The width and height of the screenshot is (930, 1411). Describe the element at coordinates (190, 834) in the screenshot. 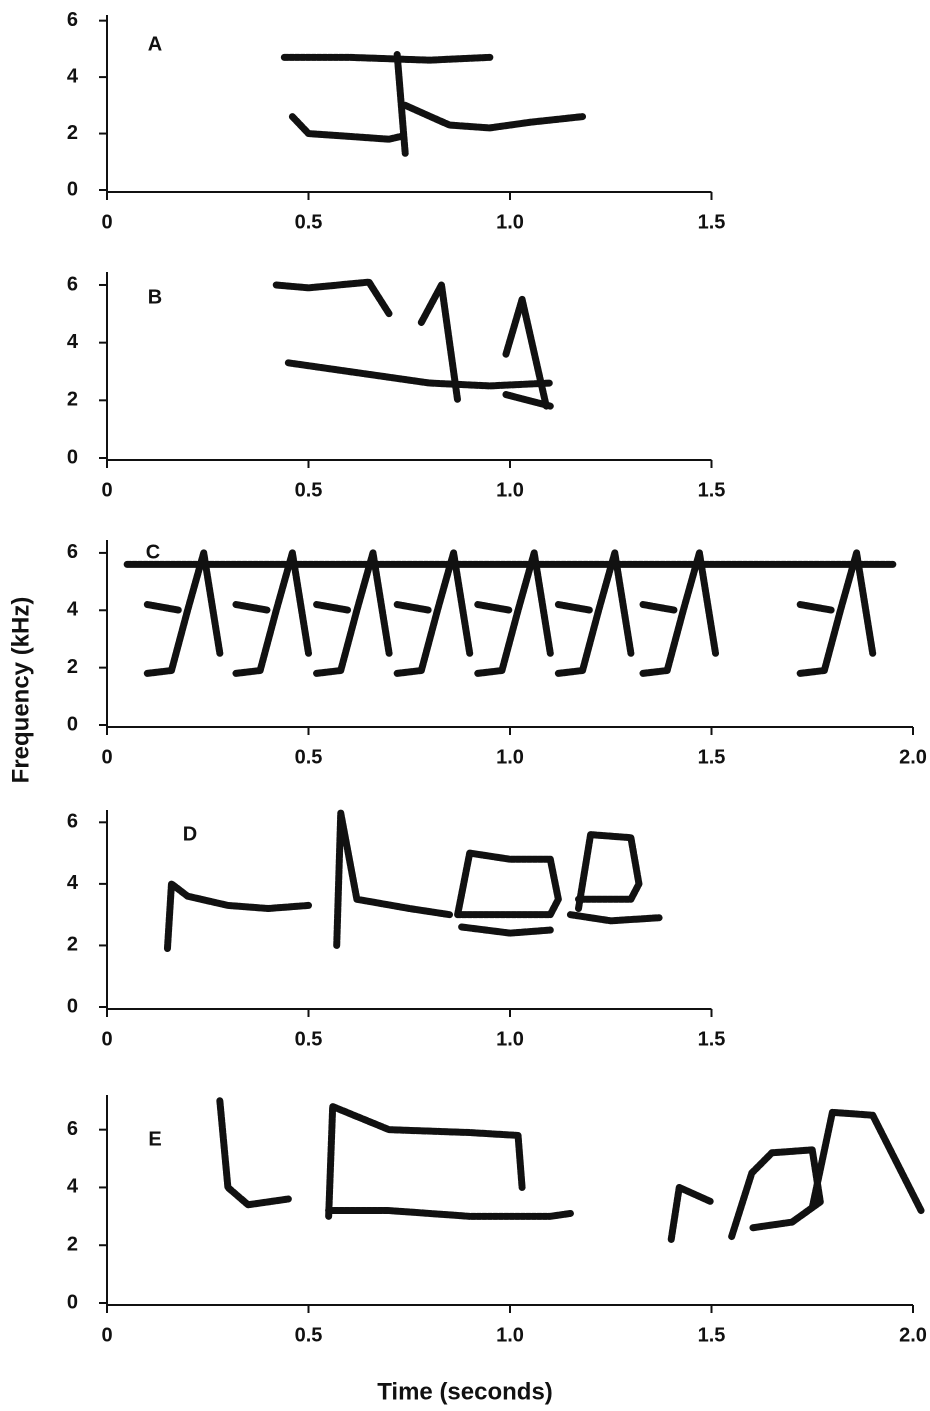

I see `panel-label: D` at that location.